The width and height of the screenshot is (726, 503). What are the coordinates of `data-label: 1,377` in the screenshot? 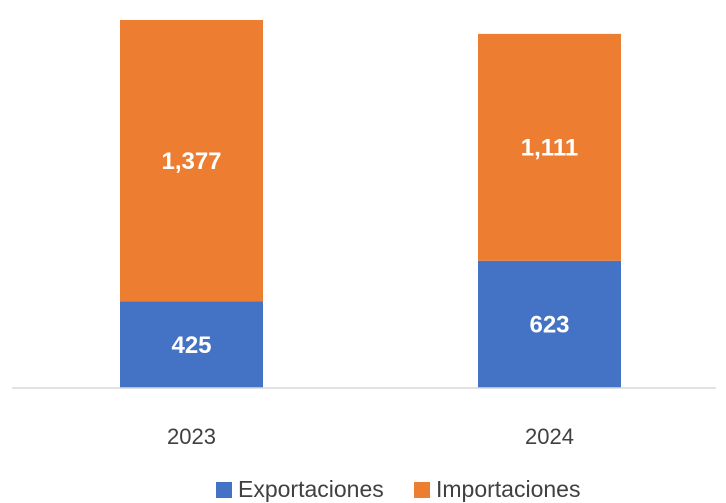 It's located at (191, 161).